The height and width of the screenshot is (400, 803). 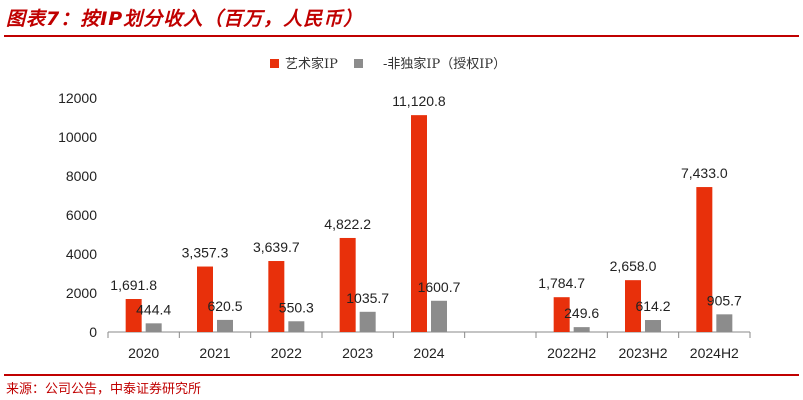 What do you see at coordinates (153, 309) in the screenshot?
I see `data-label-licensed-ip: 444.4` at bounding box center [153, 309].